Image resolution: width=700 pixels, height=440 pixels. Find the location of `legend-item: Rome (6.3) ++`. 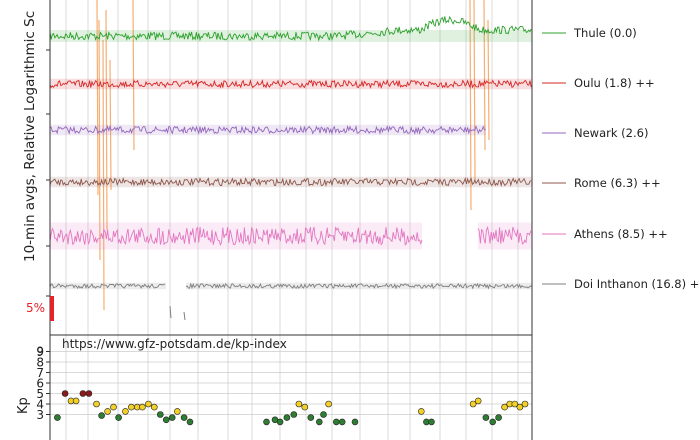

legend-item: Rome (6.3) ++ is located at coordinates (601, 183).